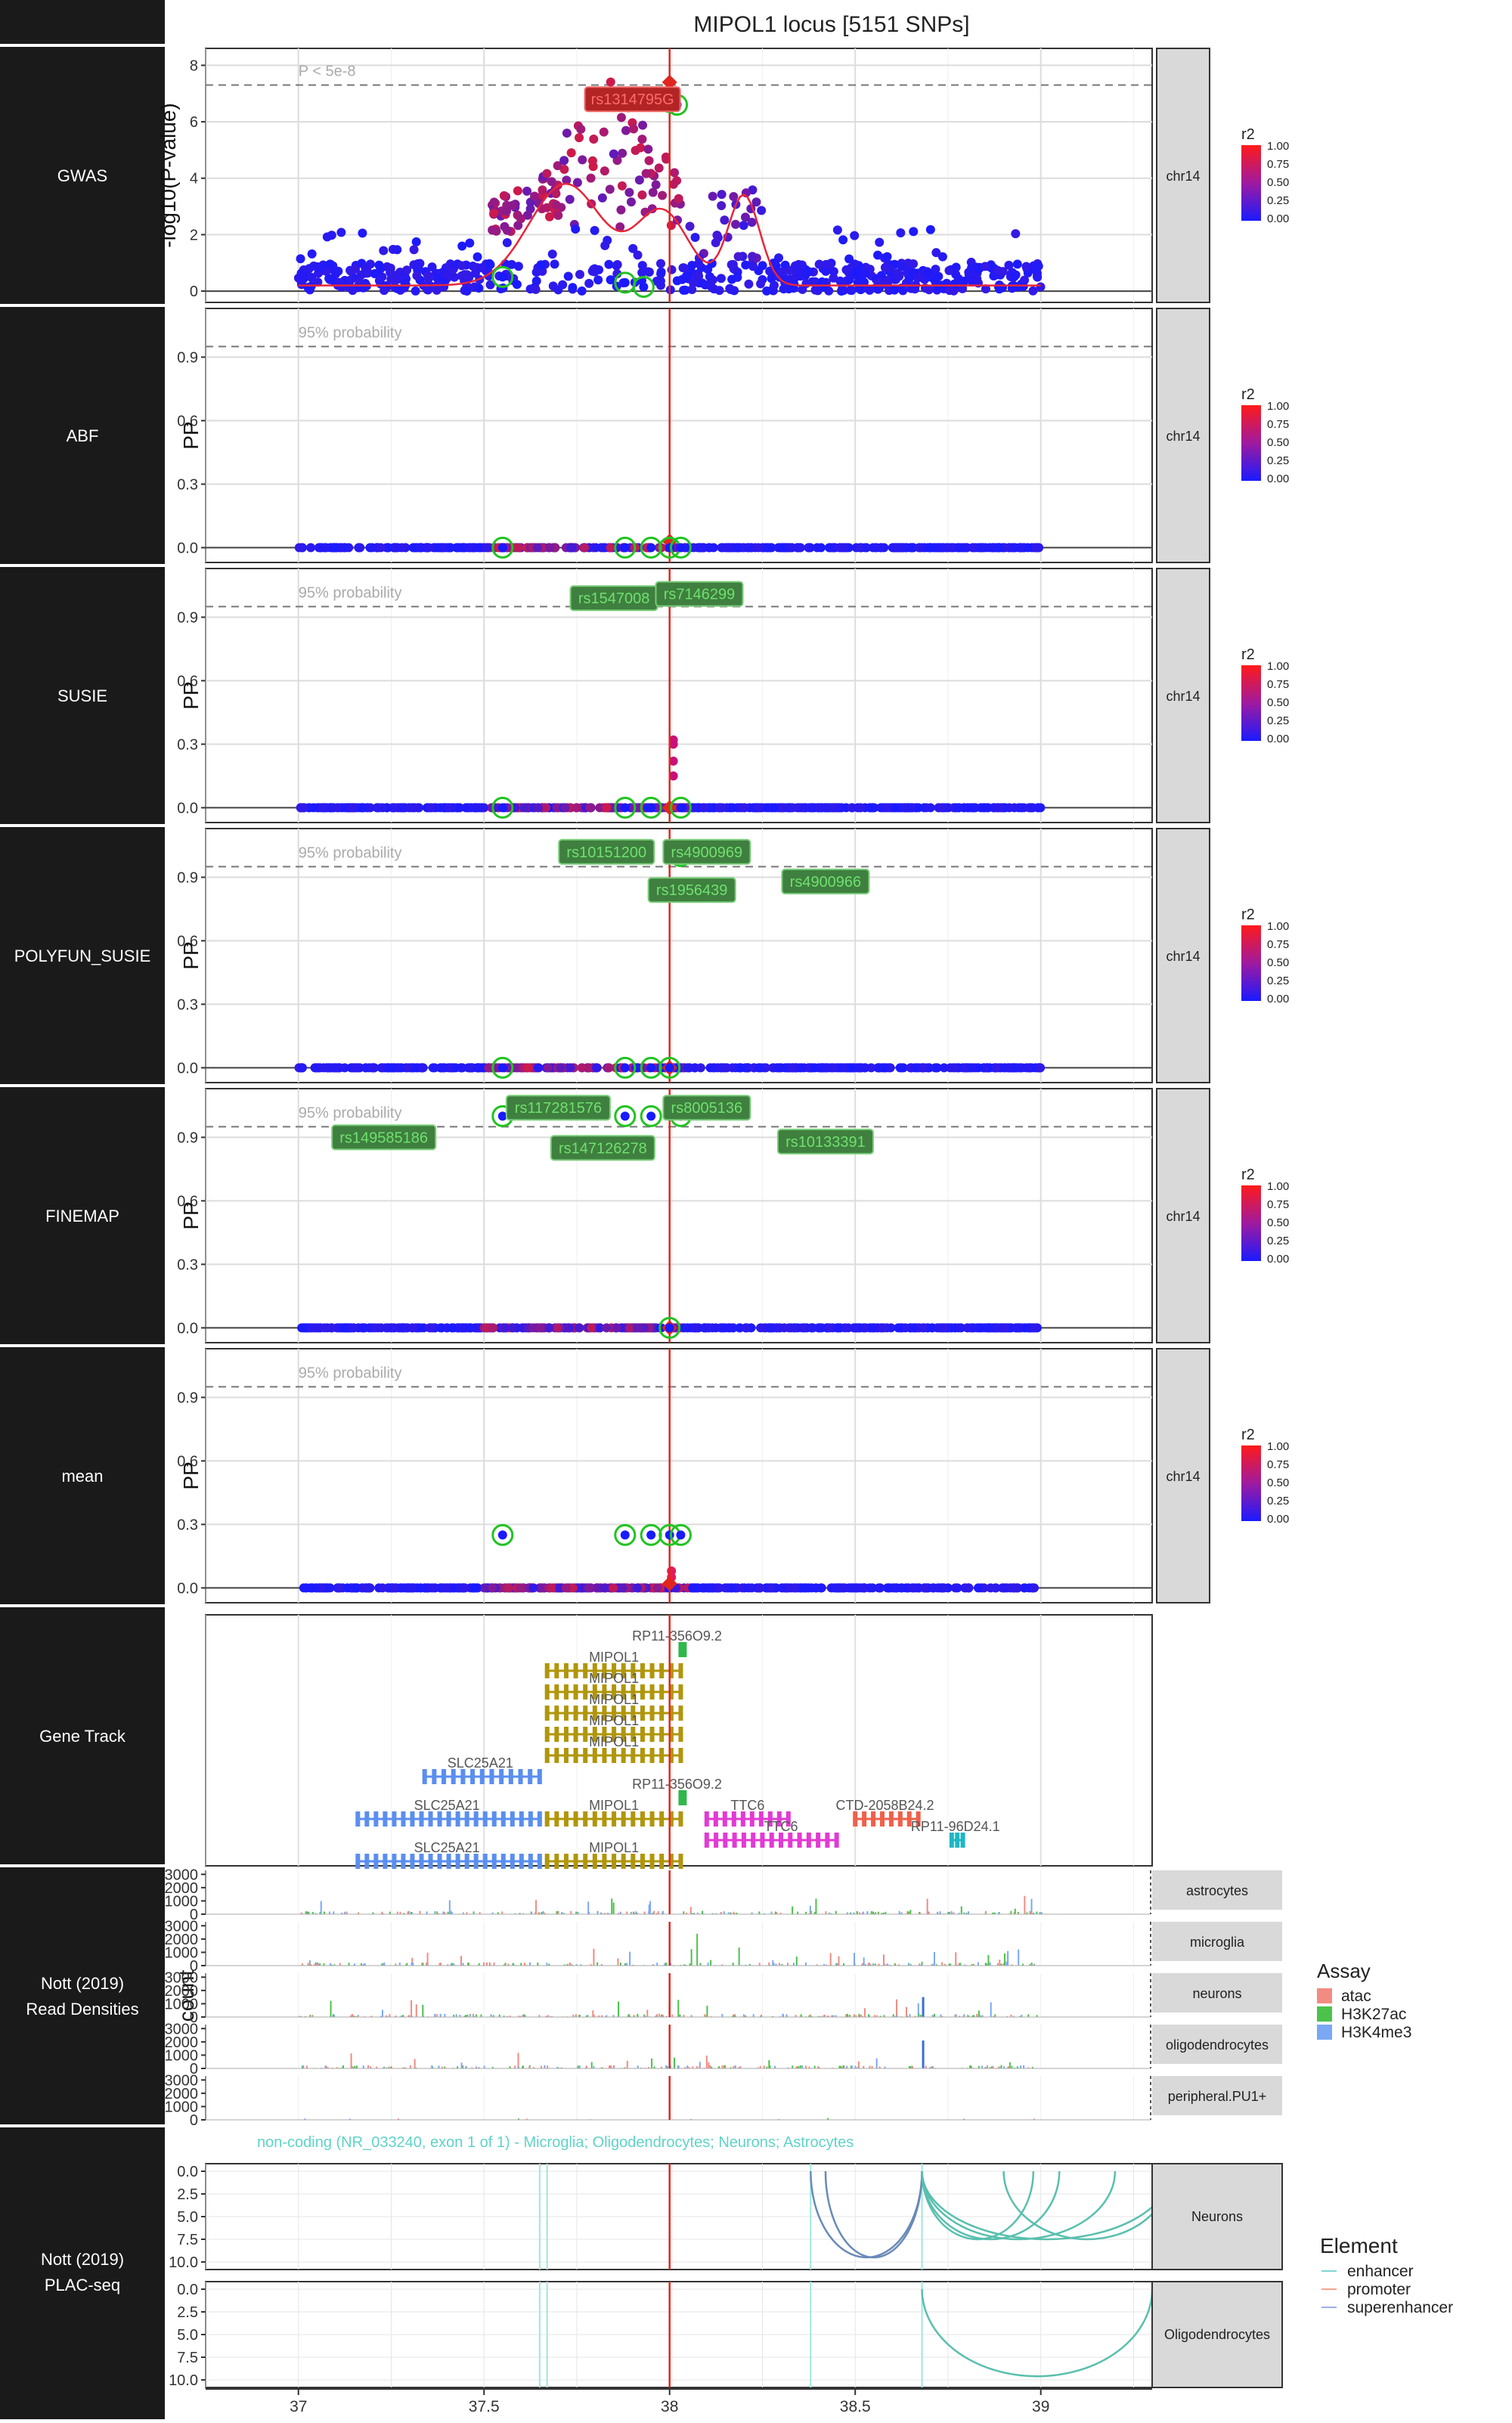 This screenshot has width=1512, height=2423. I want to click on facet-strip-label: Neurons, so click(1217, 2216).